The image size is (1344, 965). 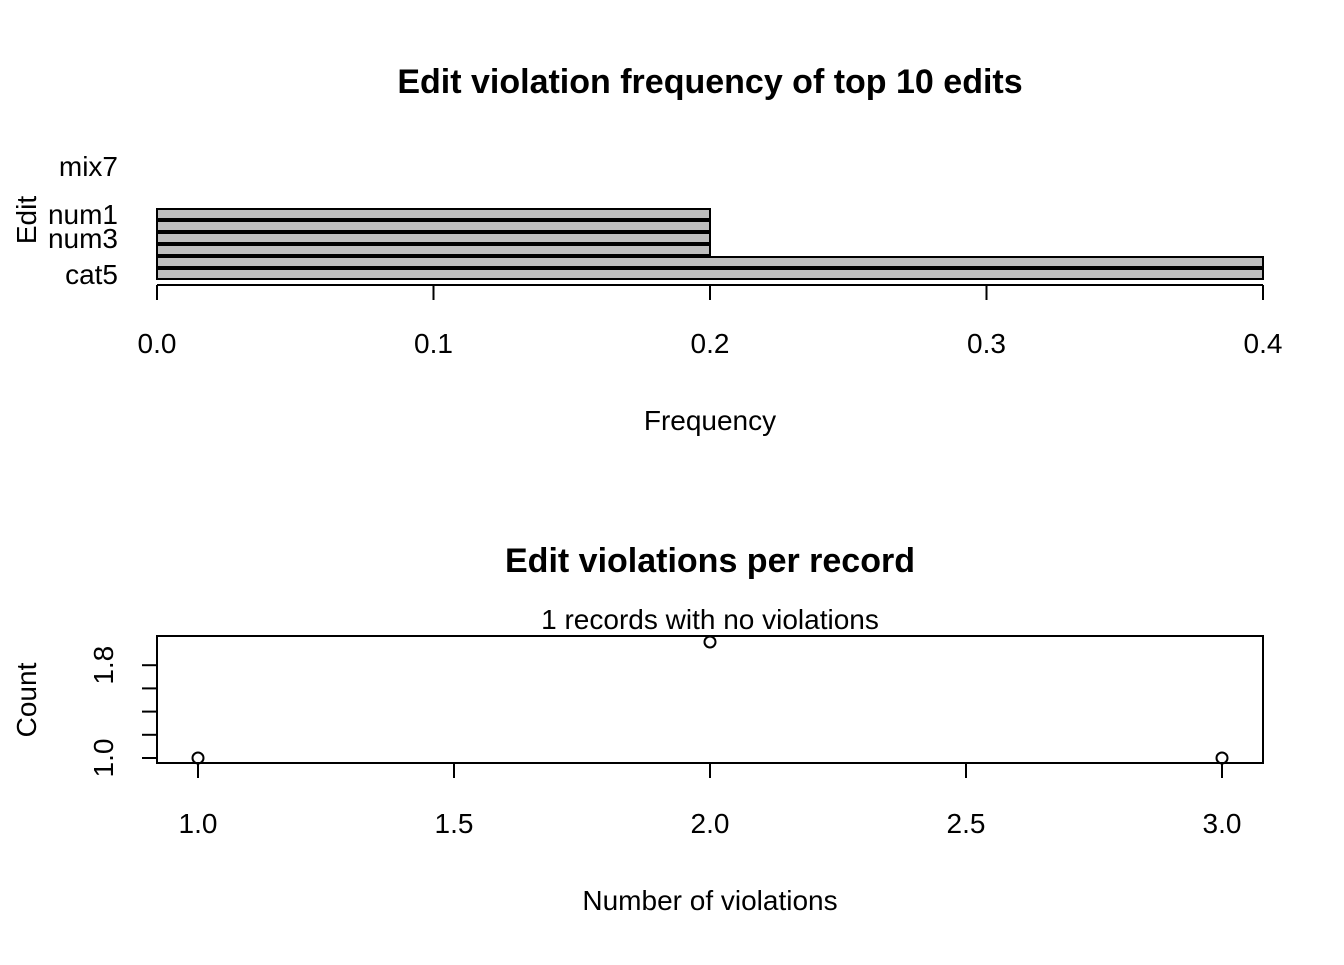 What do you see at coordinates (710, 619) in the screenshot?
I see `scatter-subtitle: 1 records with no violations` at bounding box center [710, 619].